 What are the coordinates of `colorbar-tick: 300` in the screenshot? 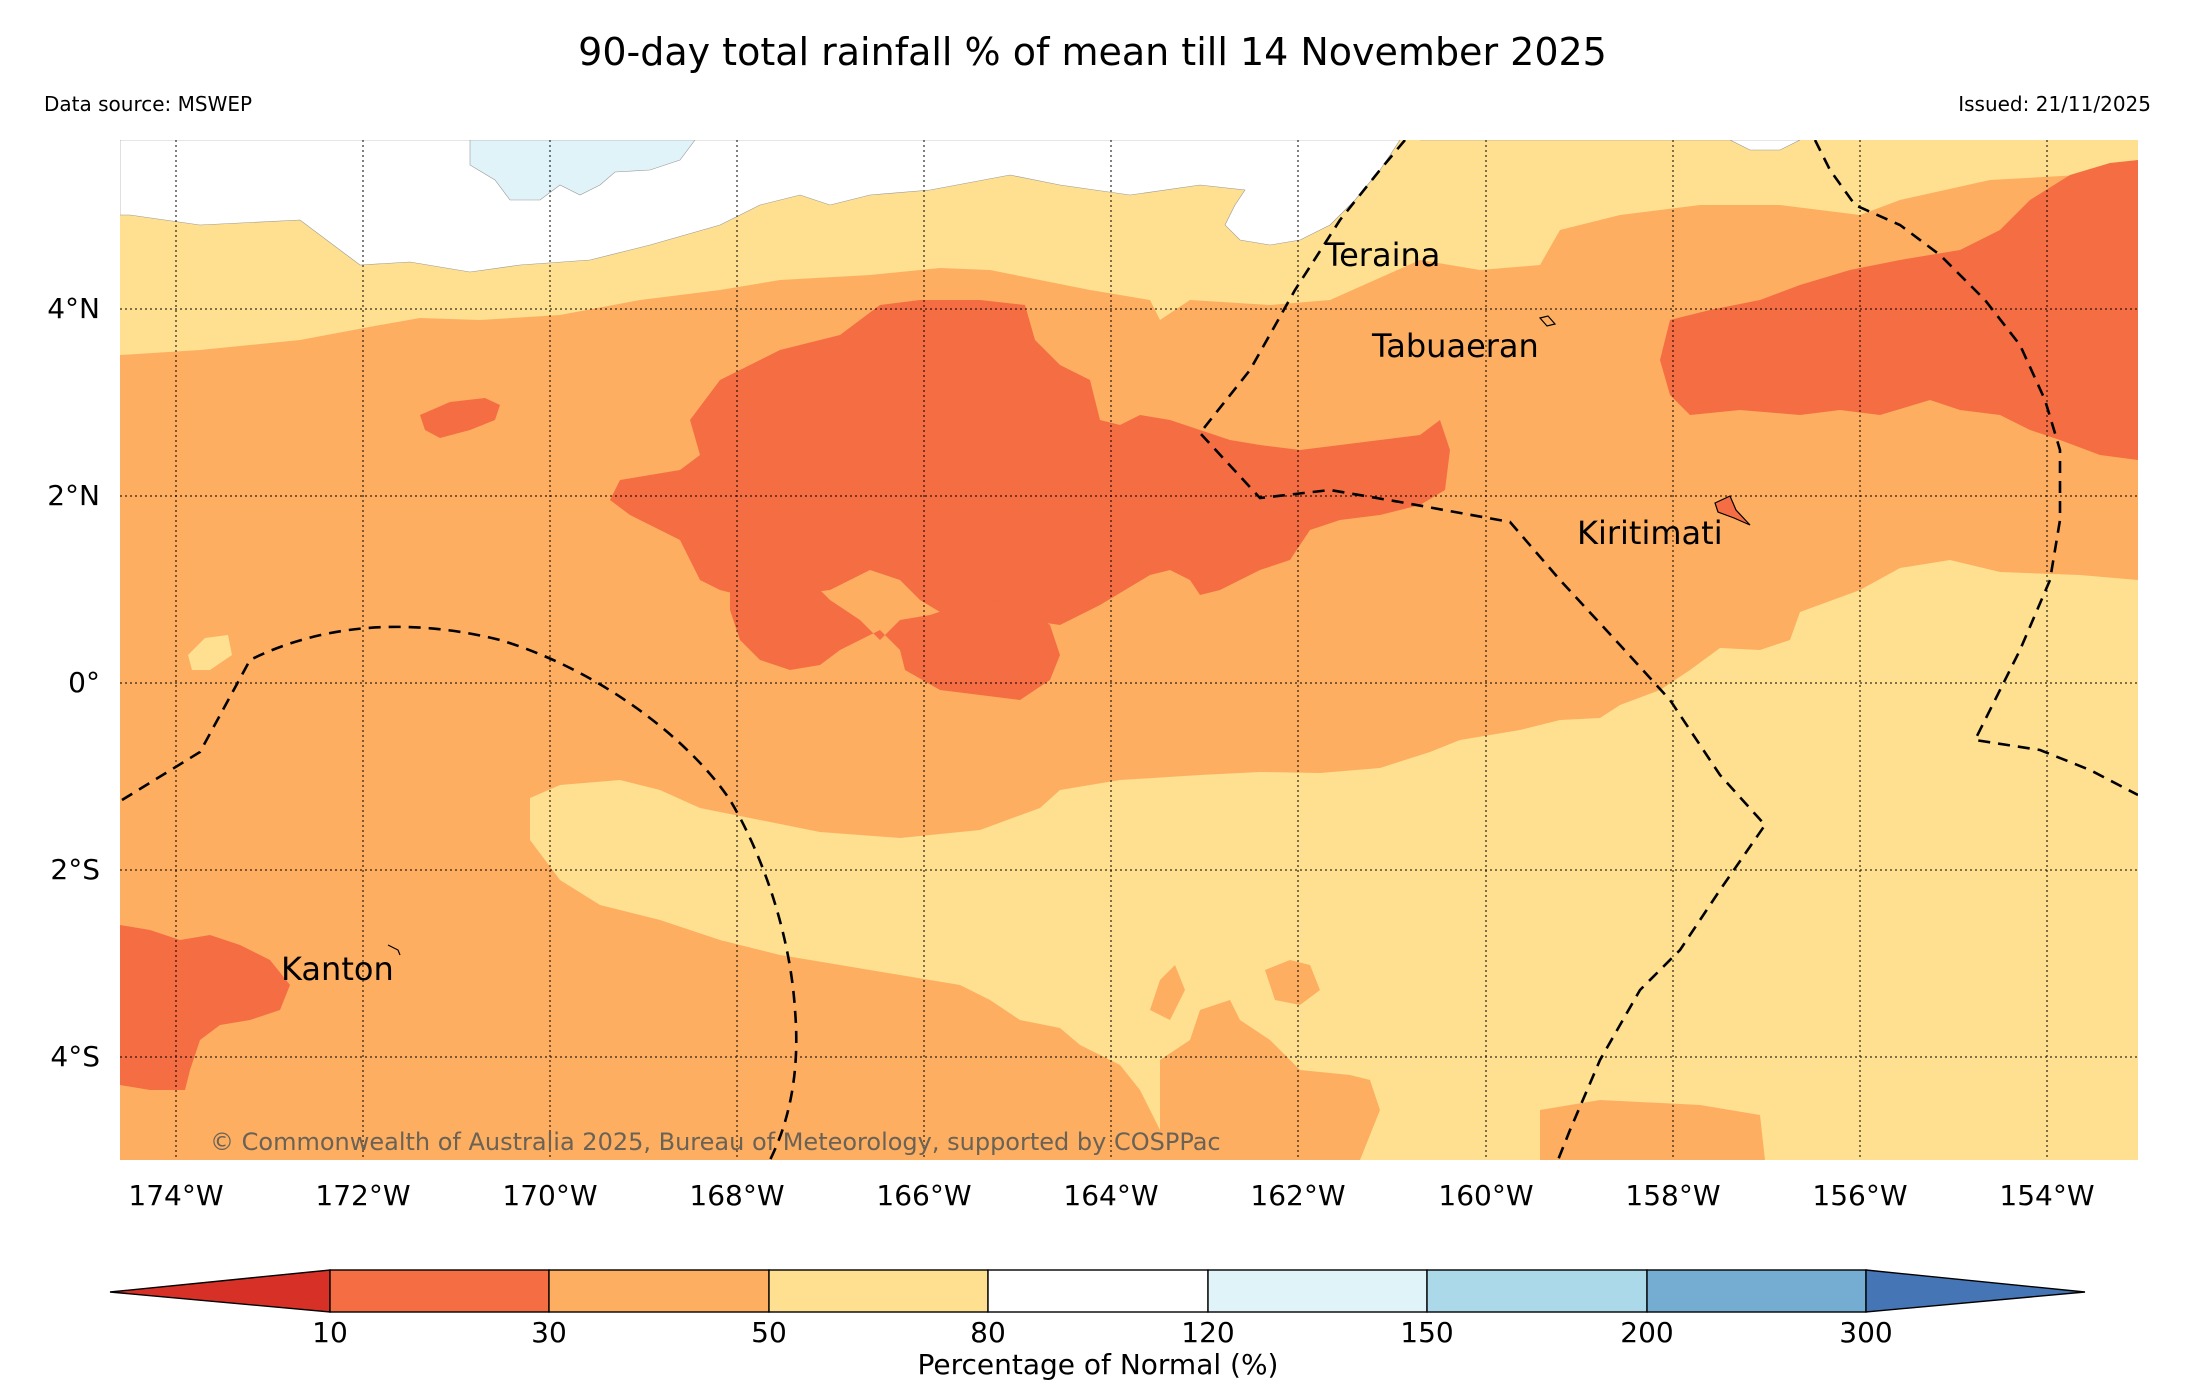 It's located at (1865, 1332).